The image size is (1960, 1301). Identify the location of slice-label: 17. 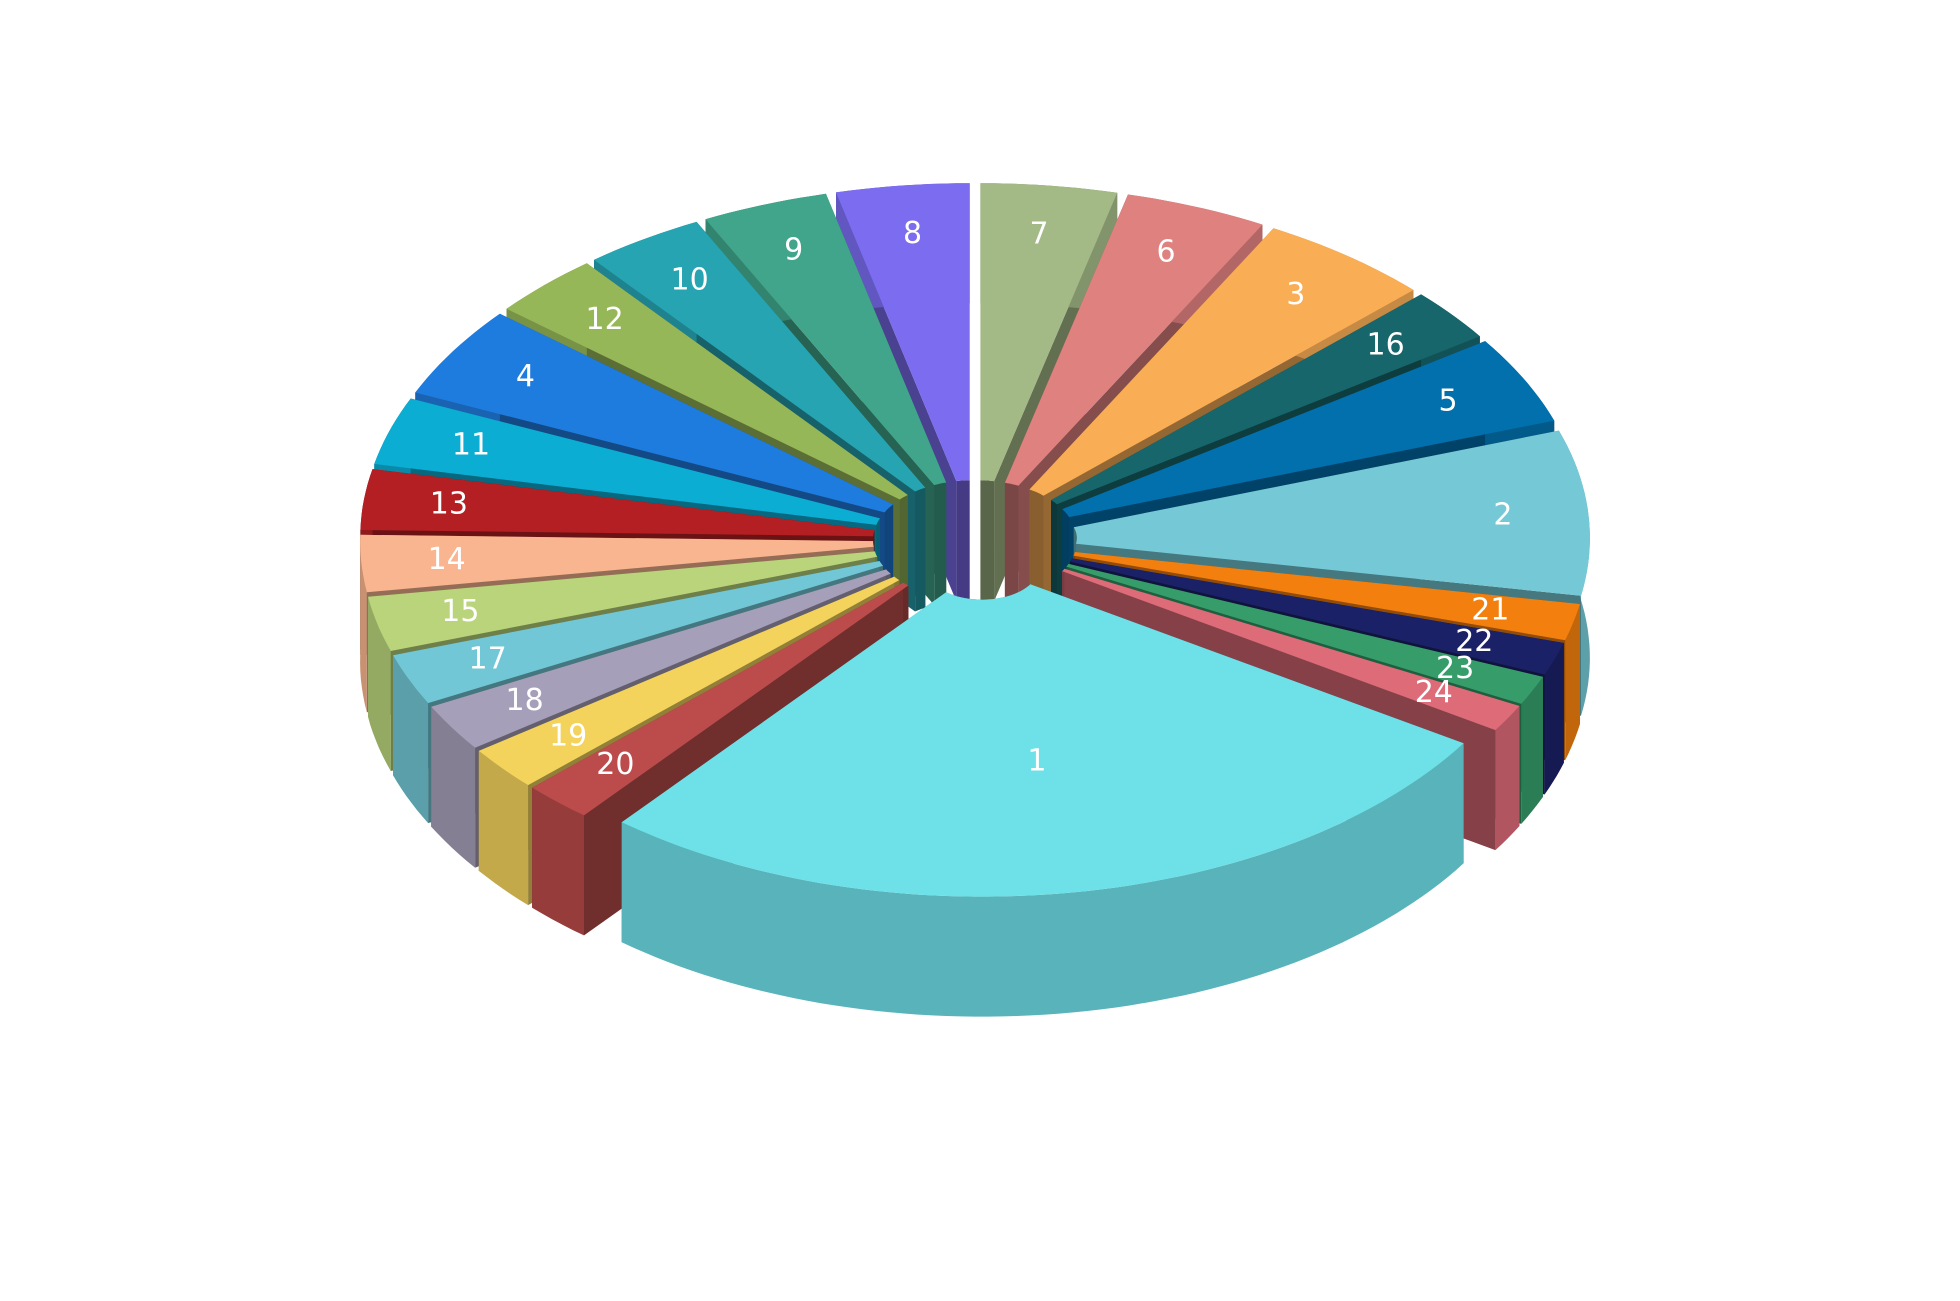
(488, 659).